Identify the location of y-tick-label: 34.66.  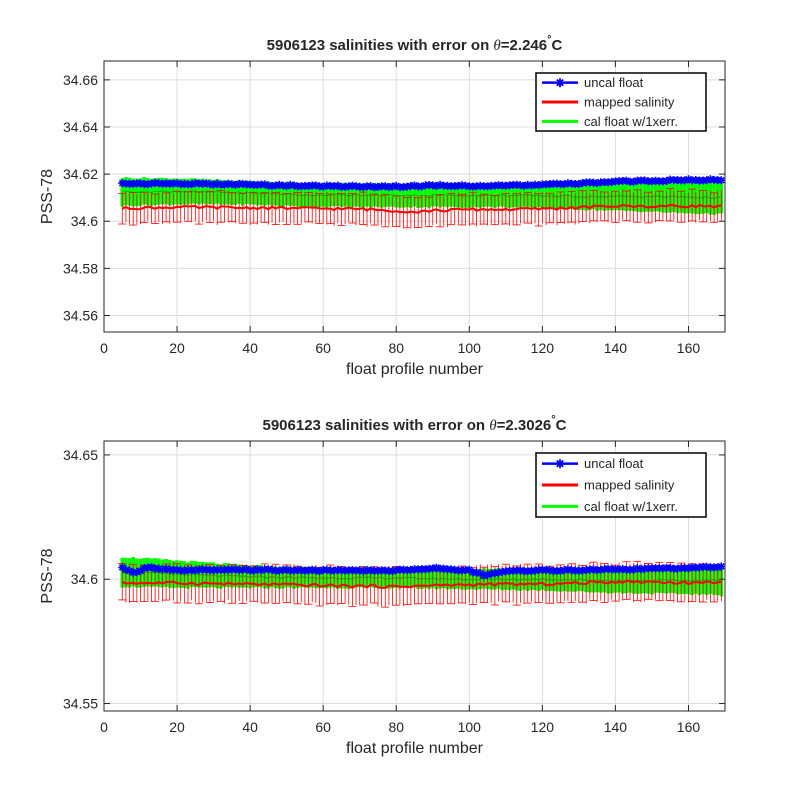
(80, 80).